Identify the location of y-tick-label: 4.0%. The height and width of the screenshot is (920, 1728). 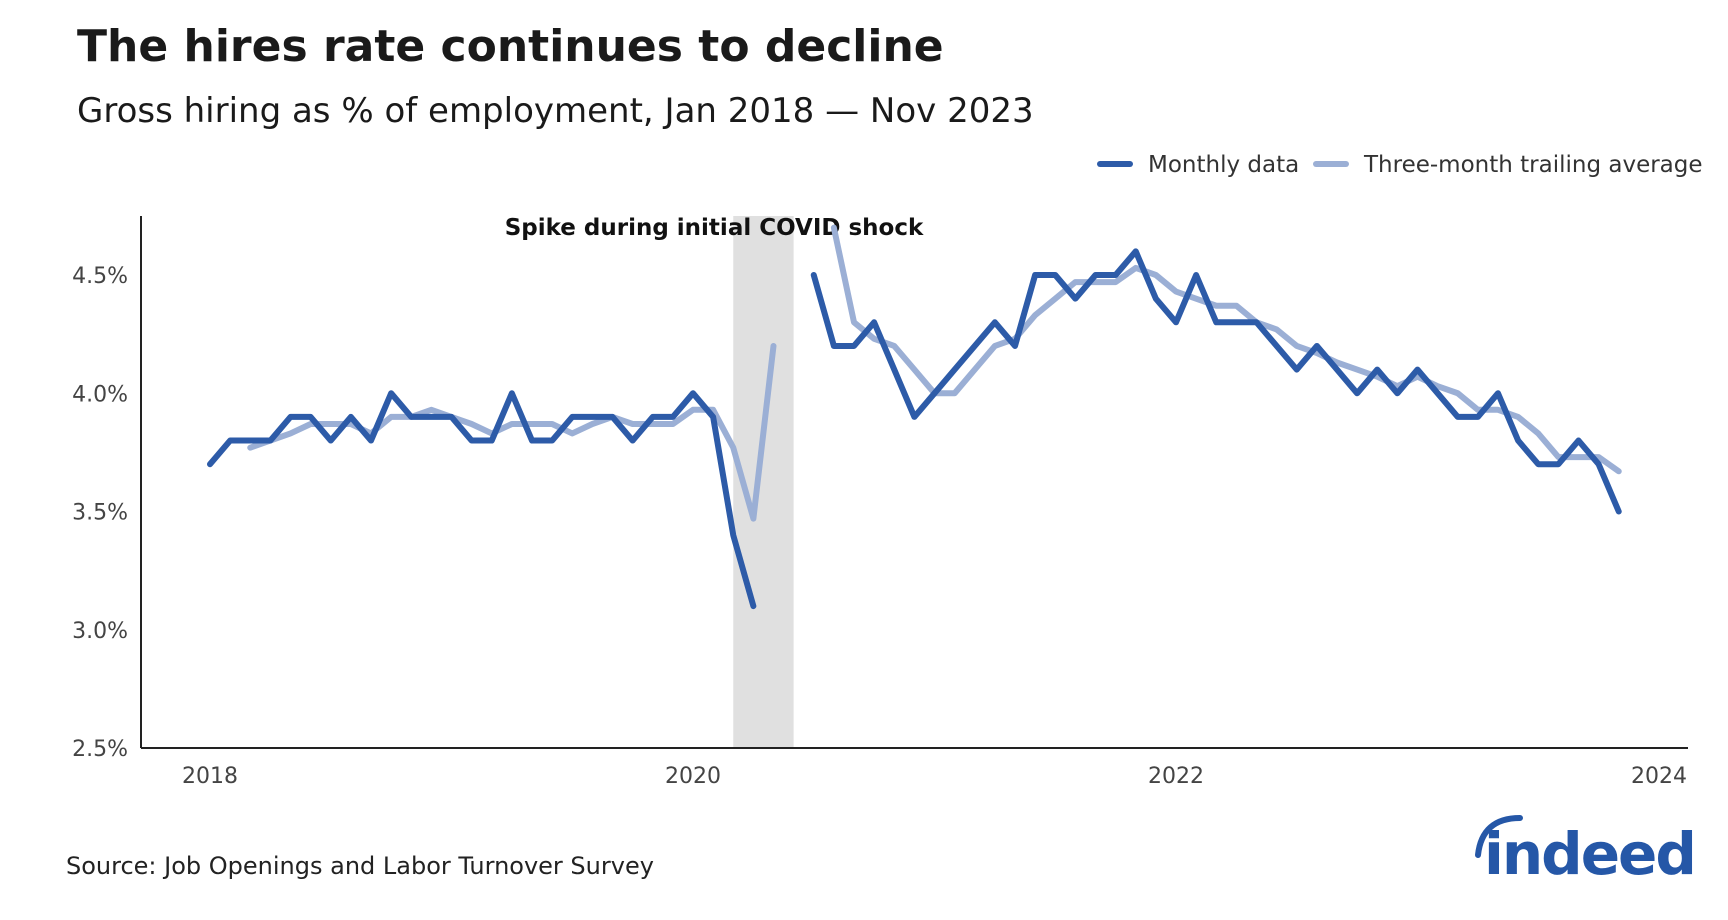
(100, 394).